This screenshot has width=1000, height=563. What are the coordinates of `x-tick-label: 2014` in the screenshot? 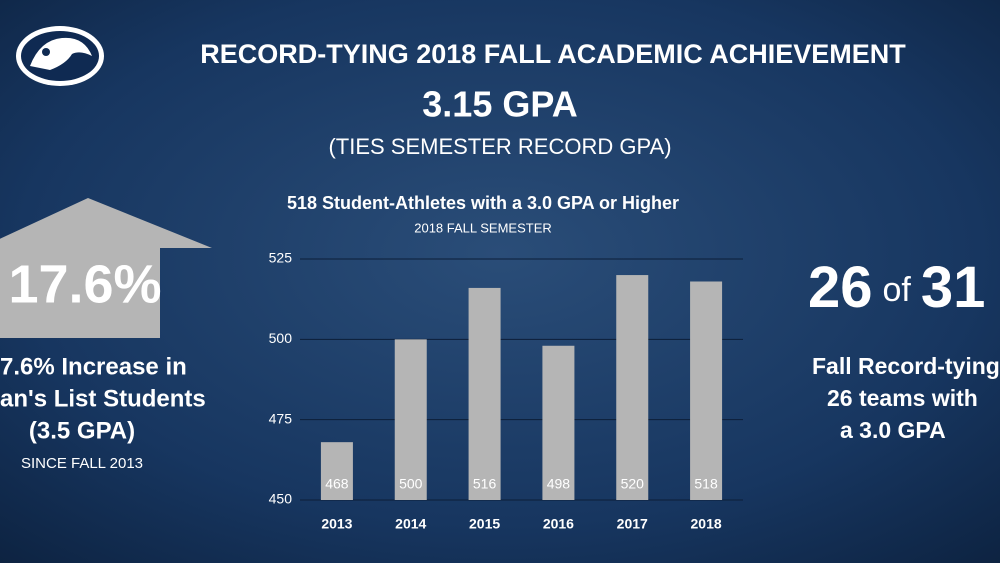 It's located at (410, 524).